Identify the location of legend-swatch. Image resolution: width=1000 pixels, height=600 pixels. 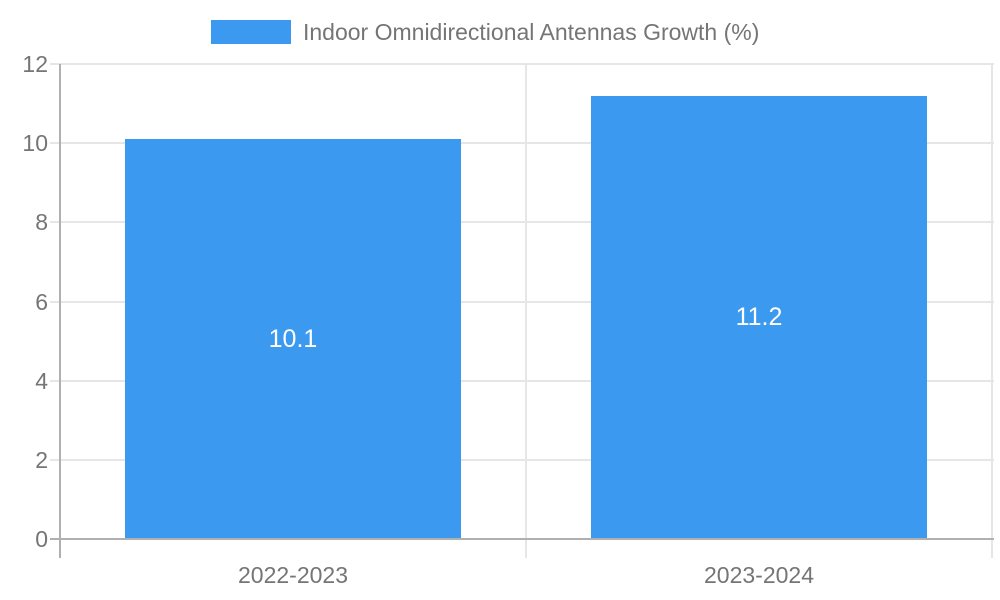
(251, 32).